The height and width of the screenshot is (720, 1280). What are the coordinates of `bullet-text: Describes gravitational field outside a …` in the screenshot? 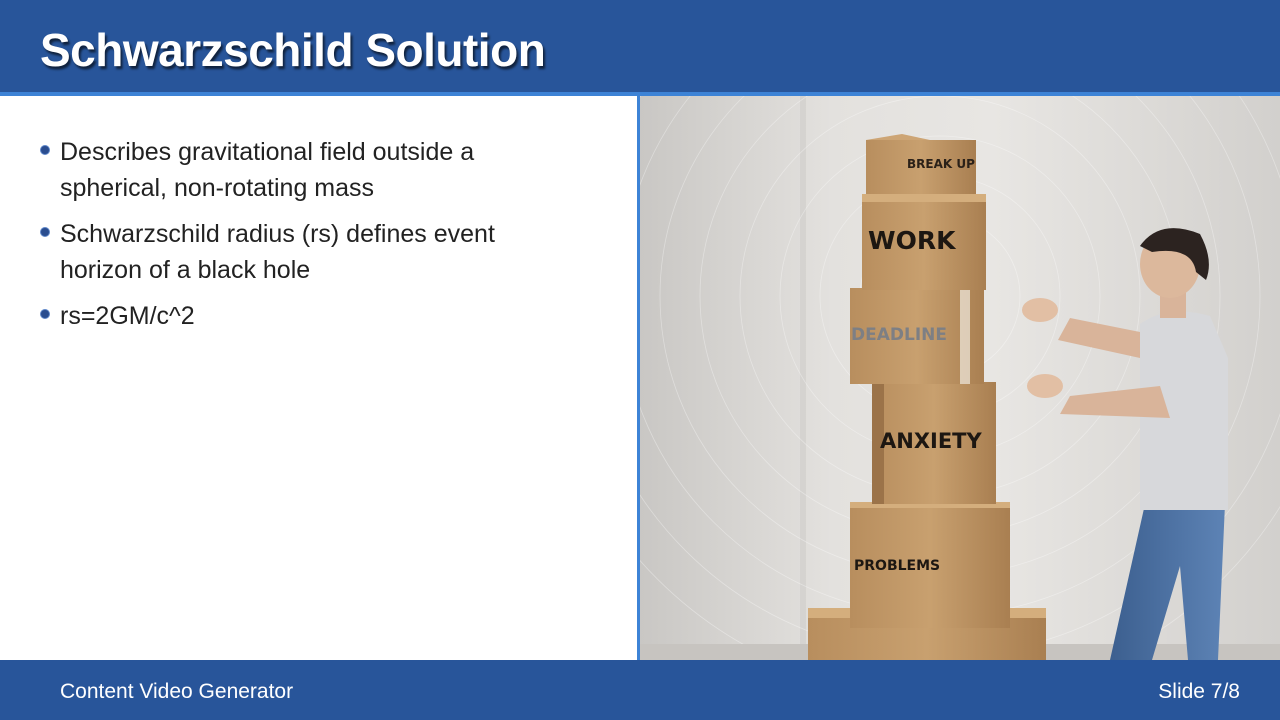 It's located at (267, 170).